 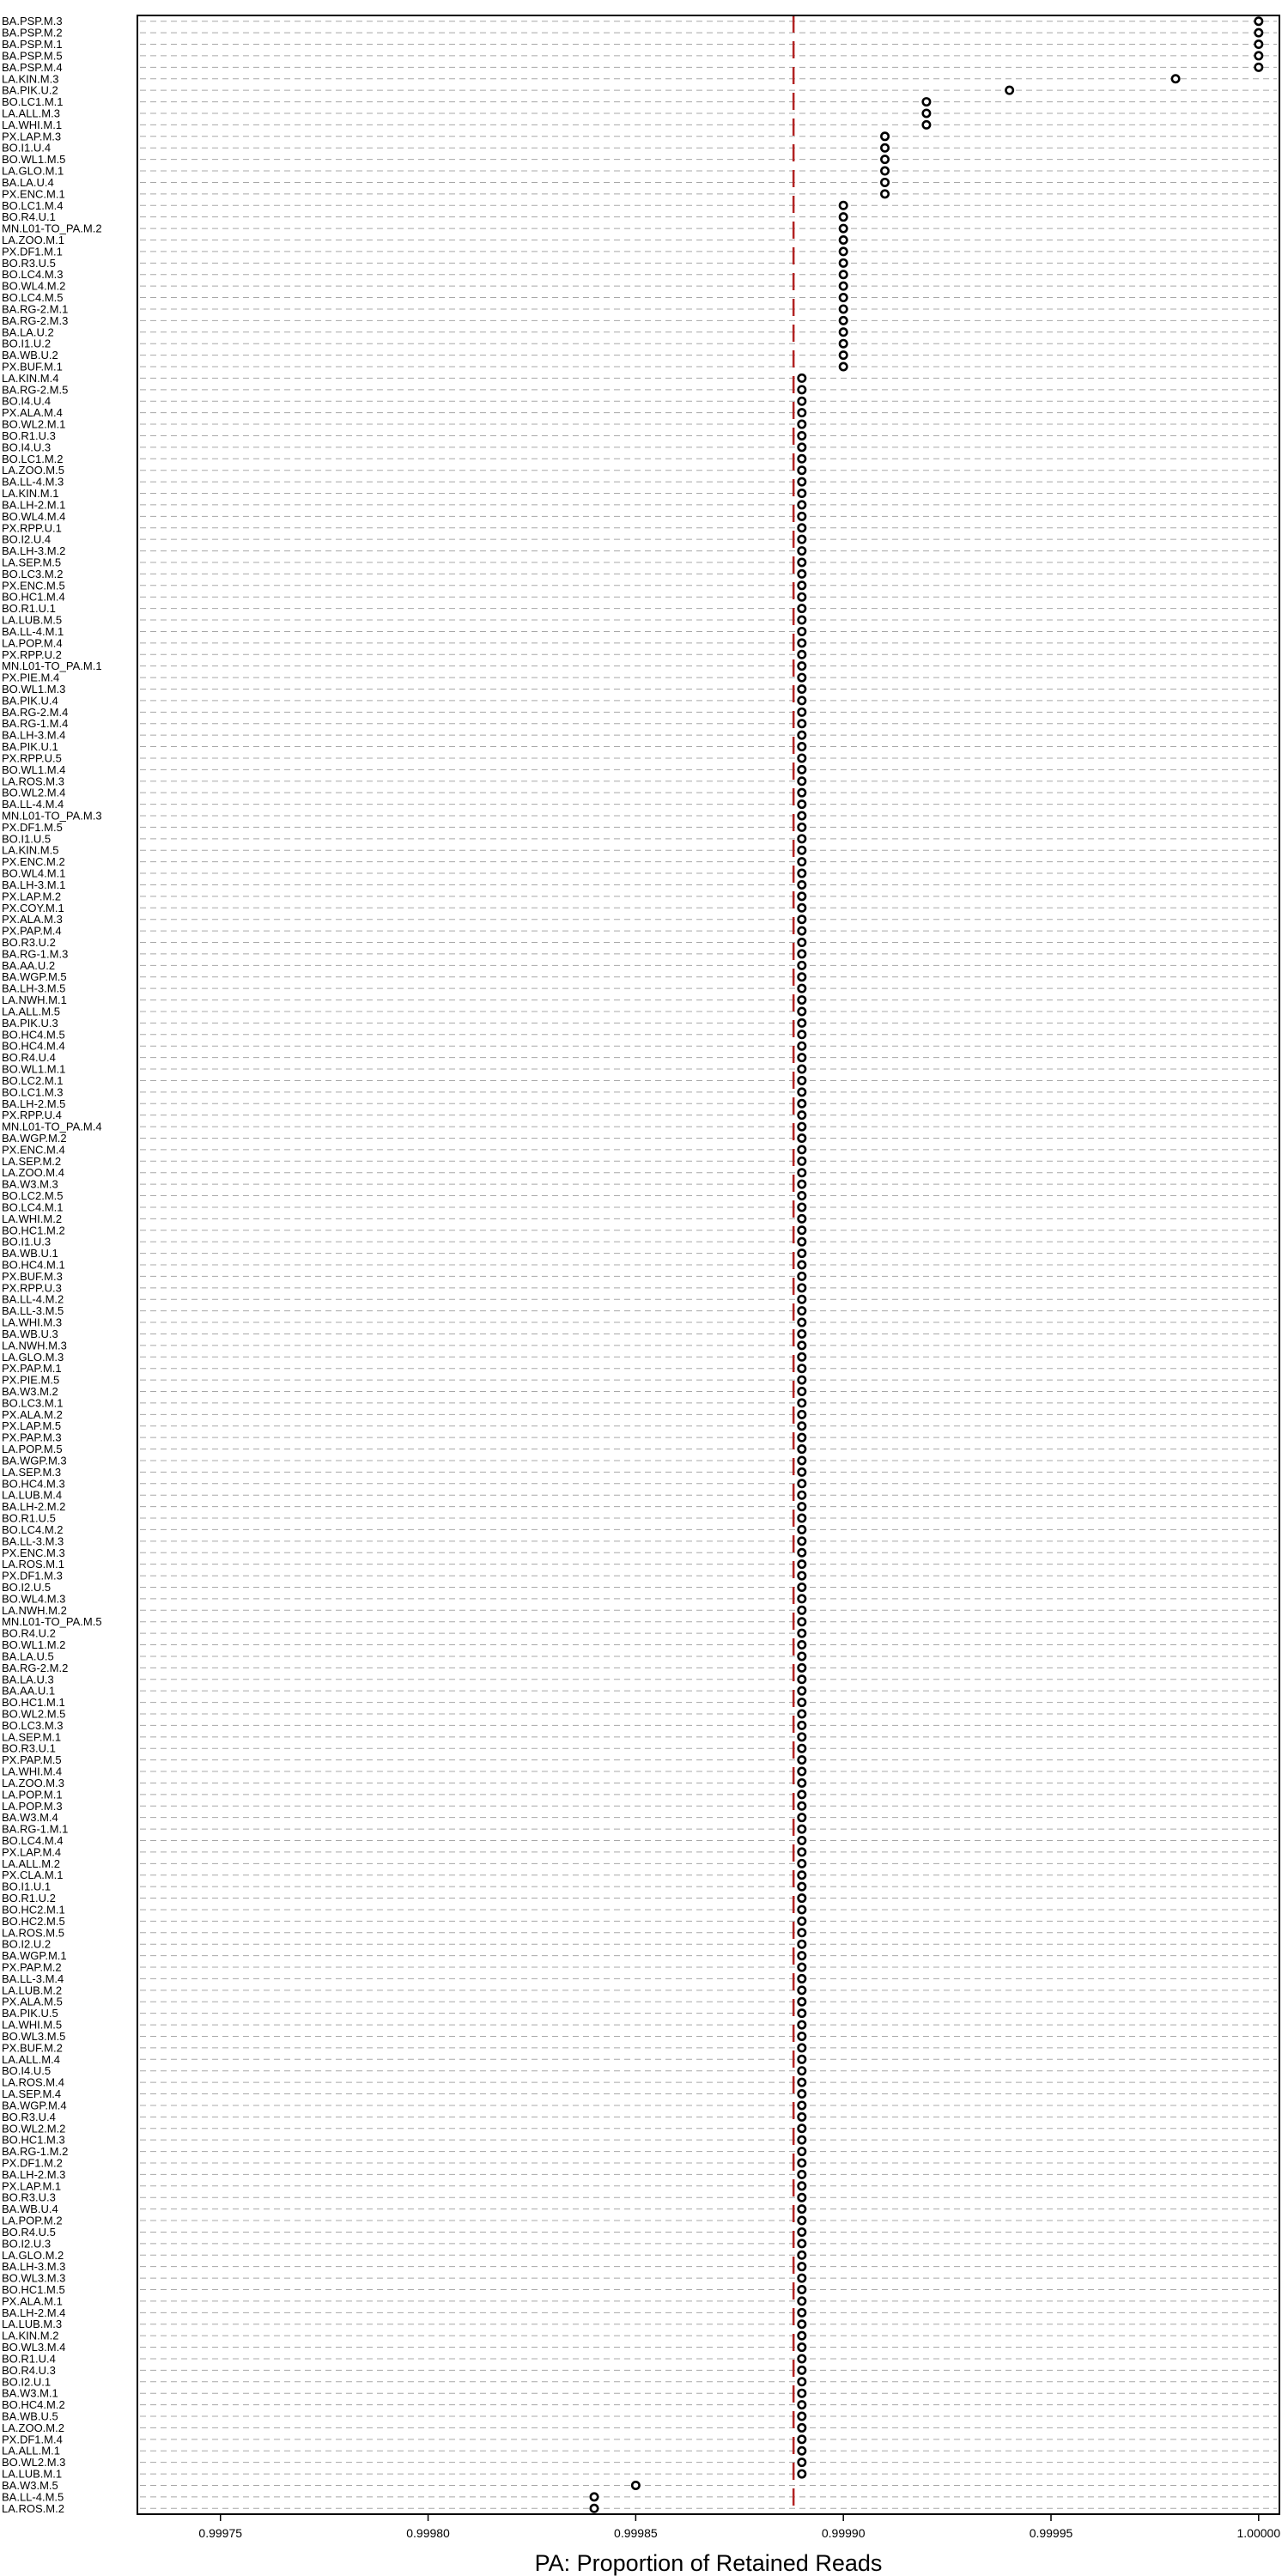 What do you see at coordinates (32, 2002) in the screenshot?
I see `y-tick-label: PX.ALA.M.5` at bounding box center [32, 2002].